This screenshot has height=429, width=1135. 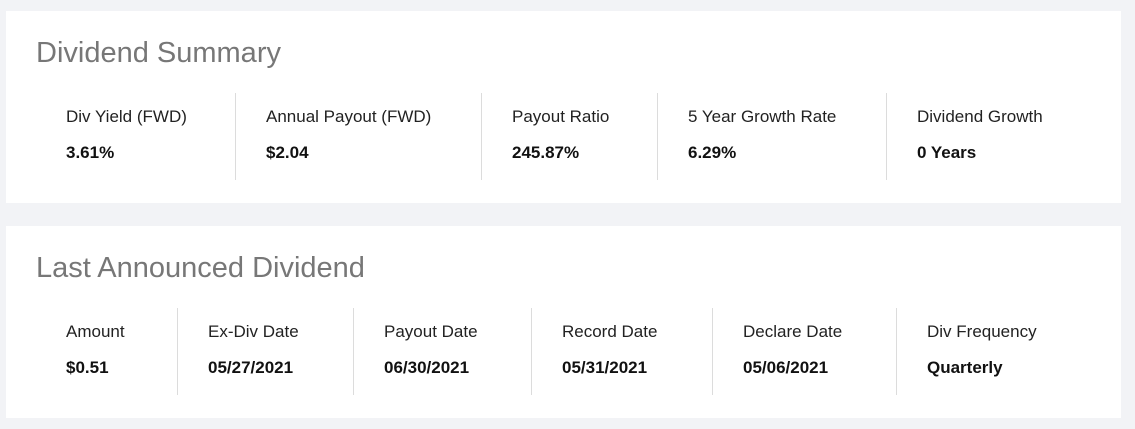 I want to click on stat-value: Quarterly, so click(x=965, y=367).